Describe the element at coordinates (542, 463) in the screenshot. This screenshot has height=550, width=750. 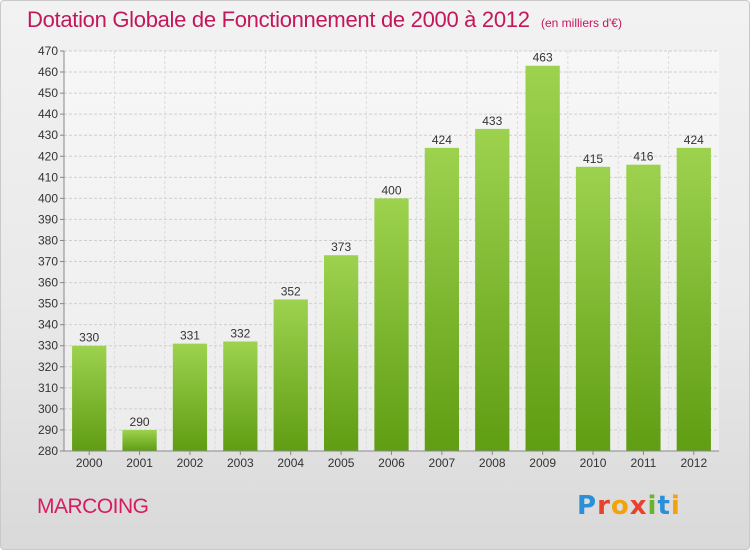
I see `x-tick-label-2009: 2009` at that location.